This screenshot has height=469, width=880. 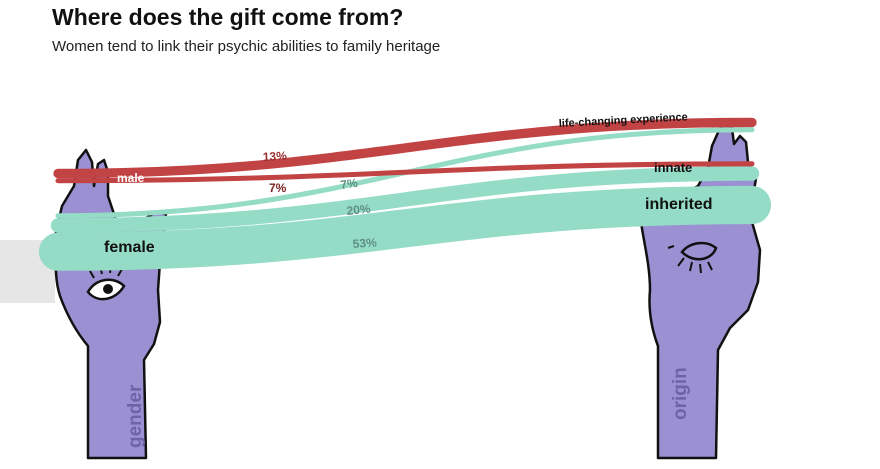 I want to click on right-eye-lashes, so click(x=690, y=259).